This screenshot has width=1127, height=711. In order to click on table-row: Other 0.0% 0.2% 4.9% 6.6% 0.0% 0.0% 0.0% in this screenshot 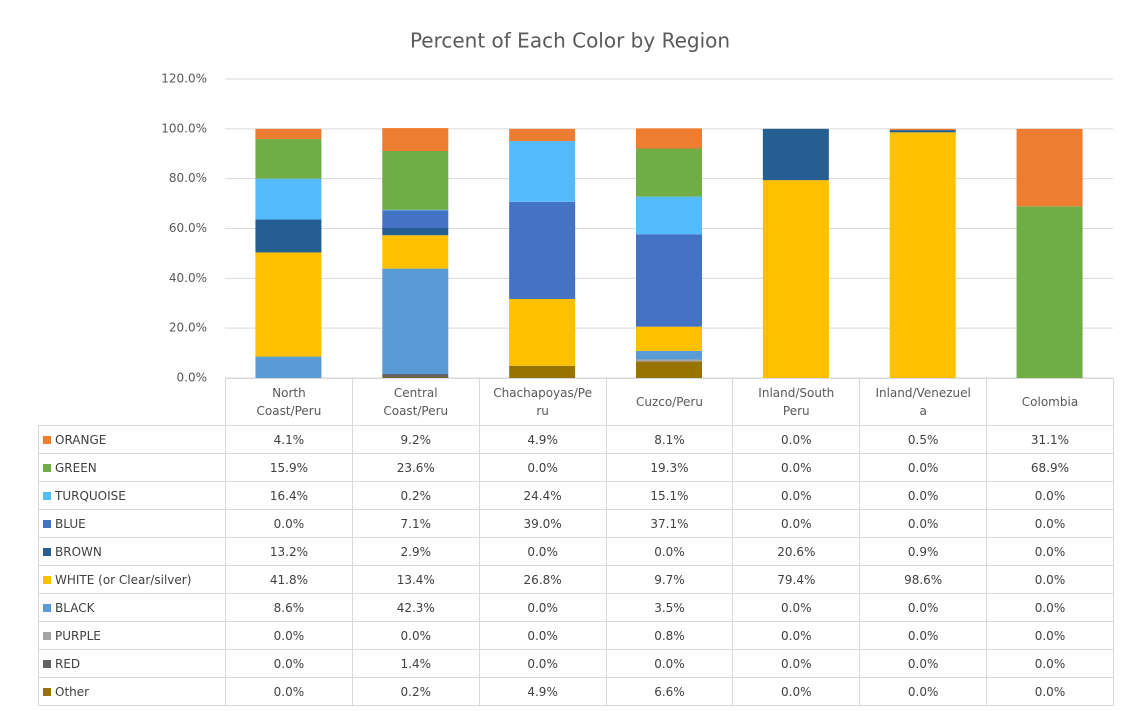, I will do `click(576, 691)`.